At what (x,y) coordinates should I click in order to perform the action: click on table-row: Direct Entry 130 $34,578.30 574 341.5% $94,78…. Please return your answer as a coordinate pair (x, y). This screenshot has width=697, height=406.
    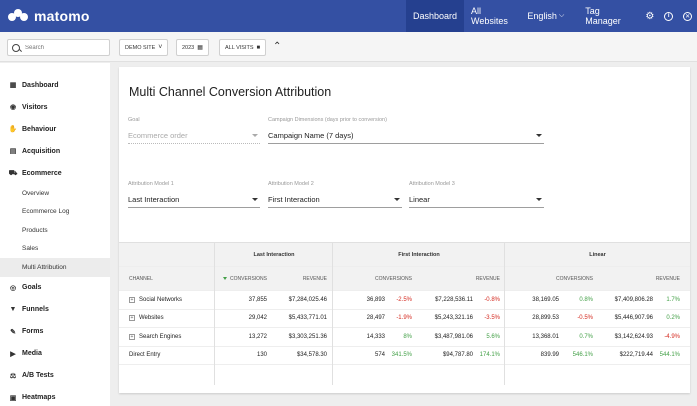
    Looking at the image, I should click on (404, 356).